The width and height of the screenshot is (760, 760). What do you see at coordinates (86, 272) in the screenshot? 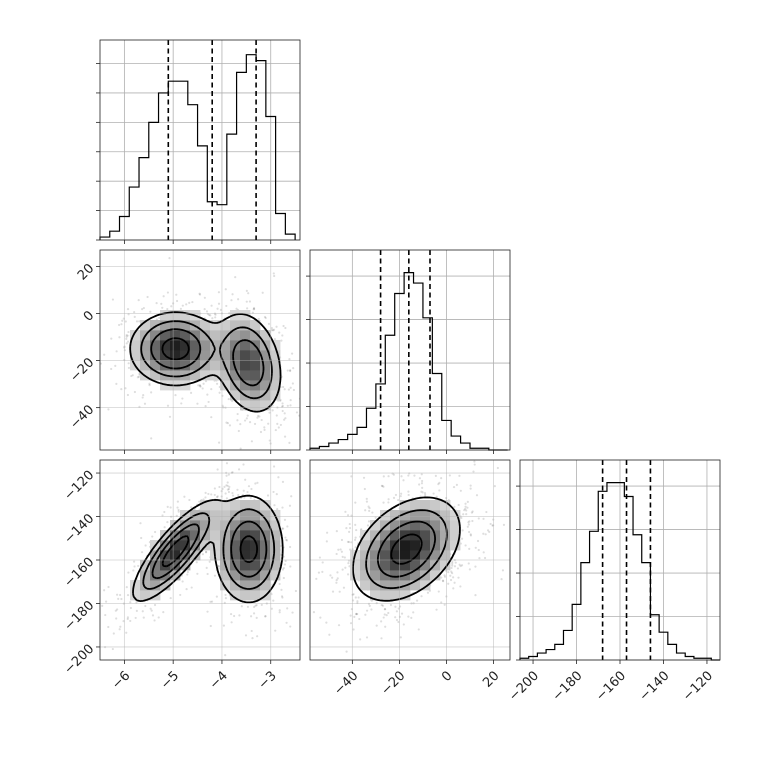
I see `y-tick-label: 20` at bounding box center [86, 272].